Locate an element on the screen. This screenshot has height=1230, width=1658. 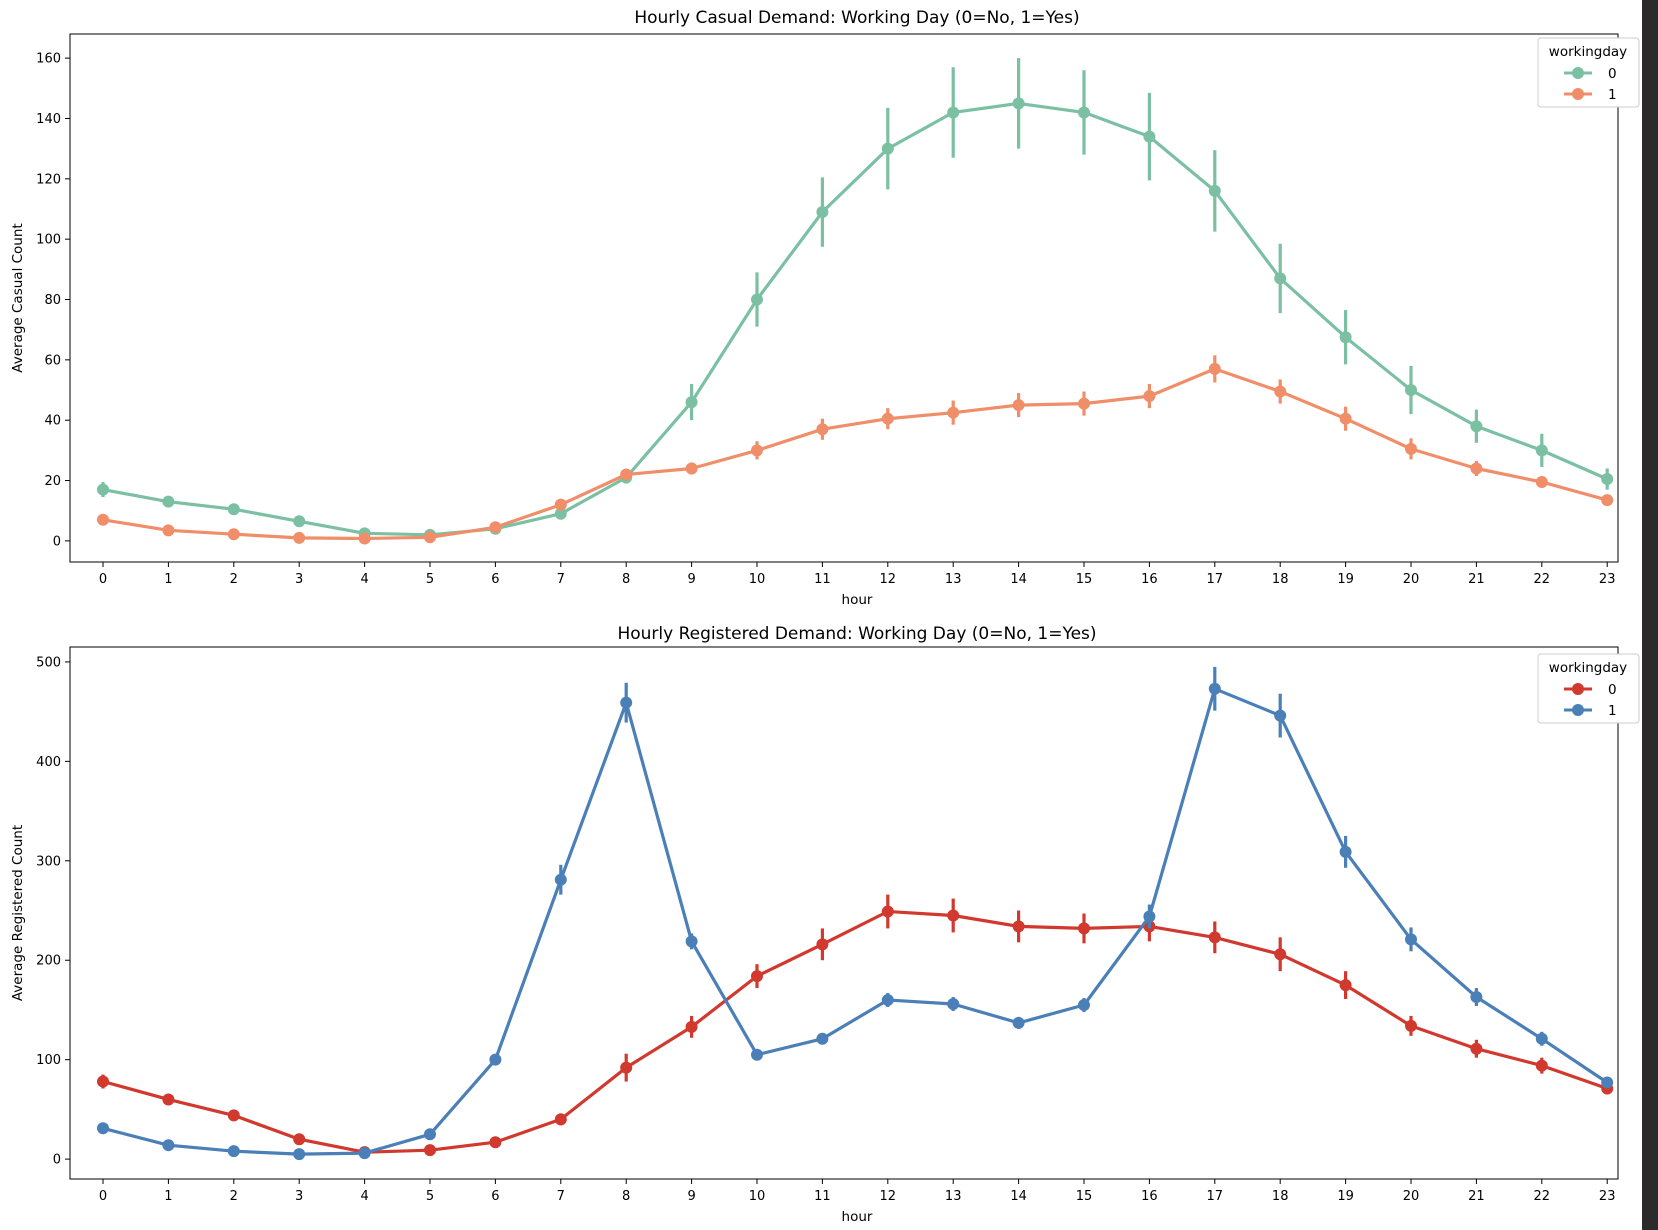
y-axis-label: Average Casual Count is located at coordinates (18, 297).